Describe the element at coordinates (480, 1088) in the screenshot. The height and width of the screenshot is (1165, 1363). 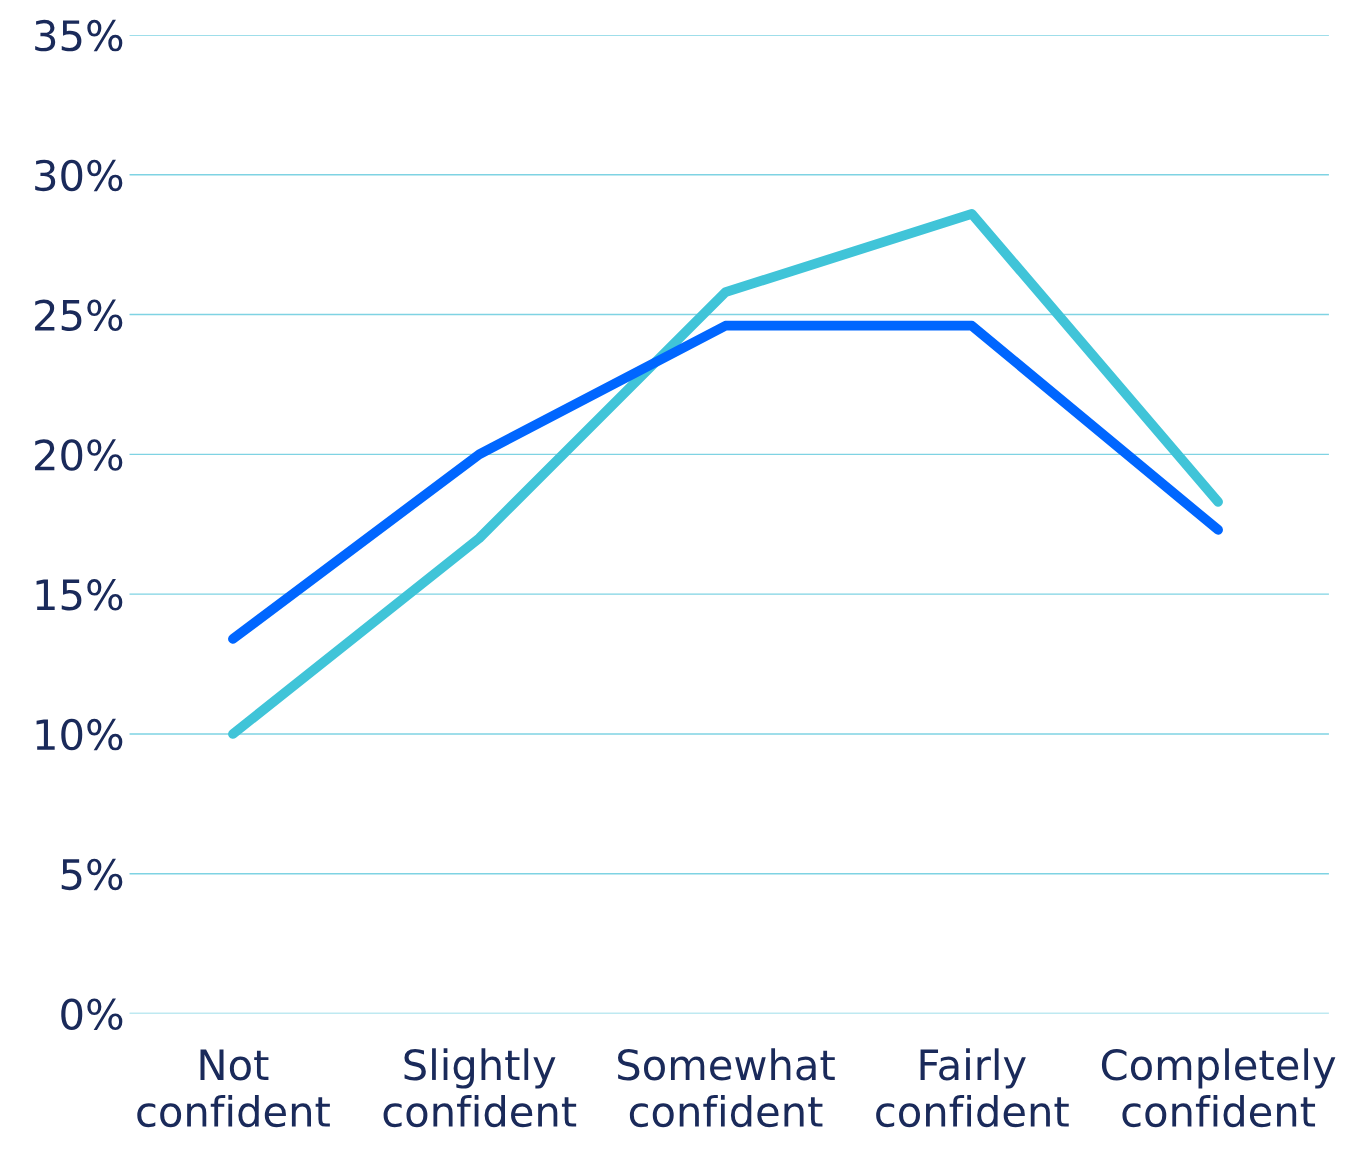
I see `x-tick-label: Slightly confident` at that location.